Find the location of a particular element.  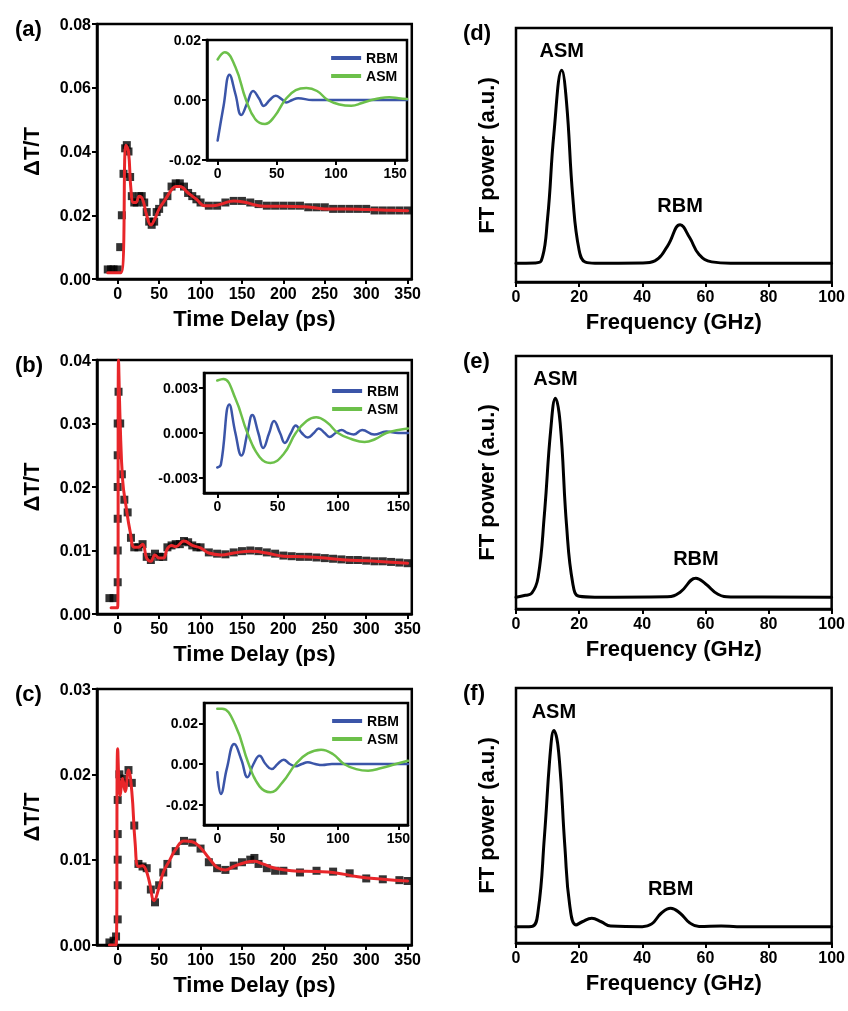

chart-title: (c) is located at coordinates (28, 693).